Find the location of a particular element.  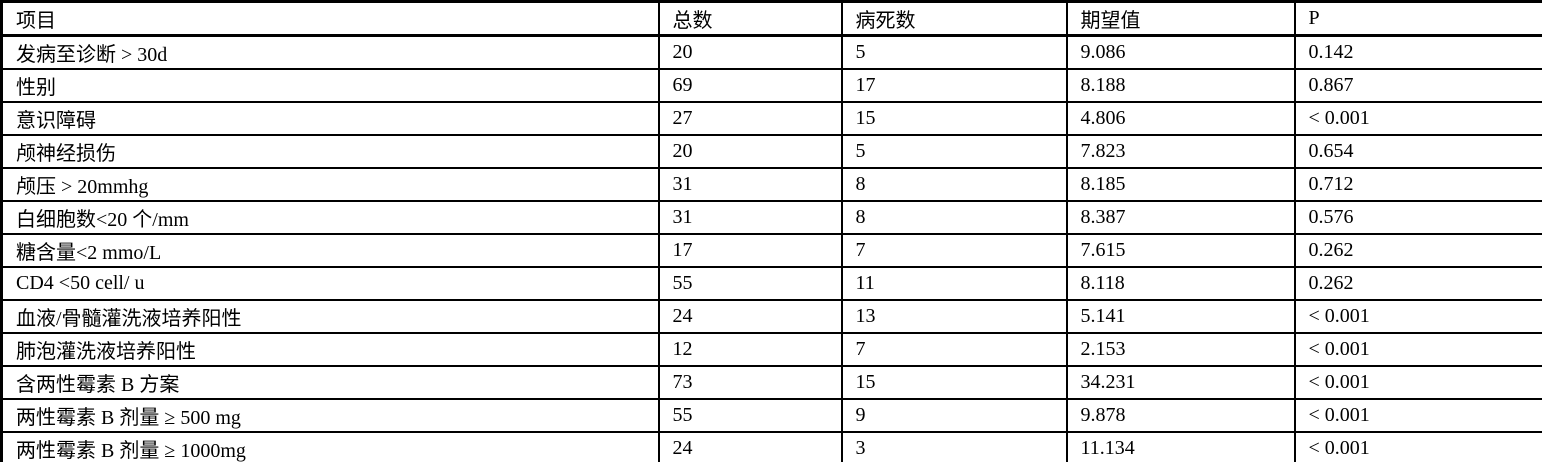

table-row: 两性霉素 B 剂量 ≥ 1000mg 24 3 11.134 < 0.001 is located at coordinates (771, 446).